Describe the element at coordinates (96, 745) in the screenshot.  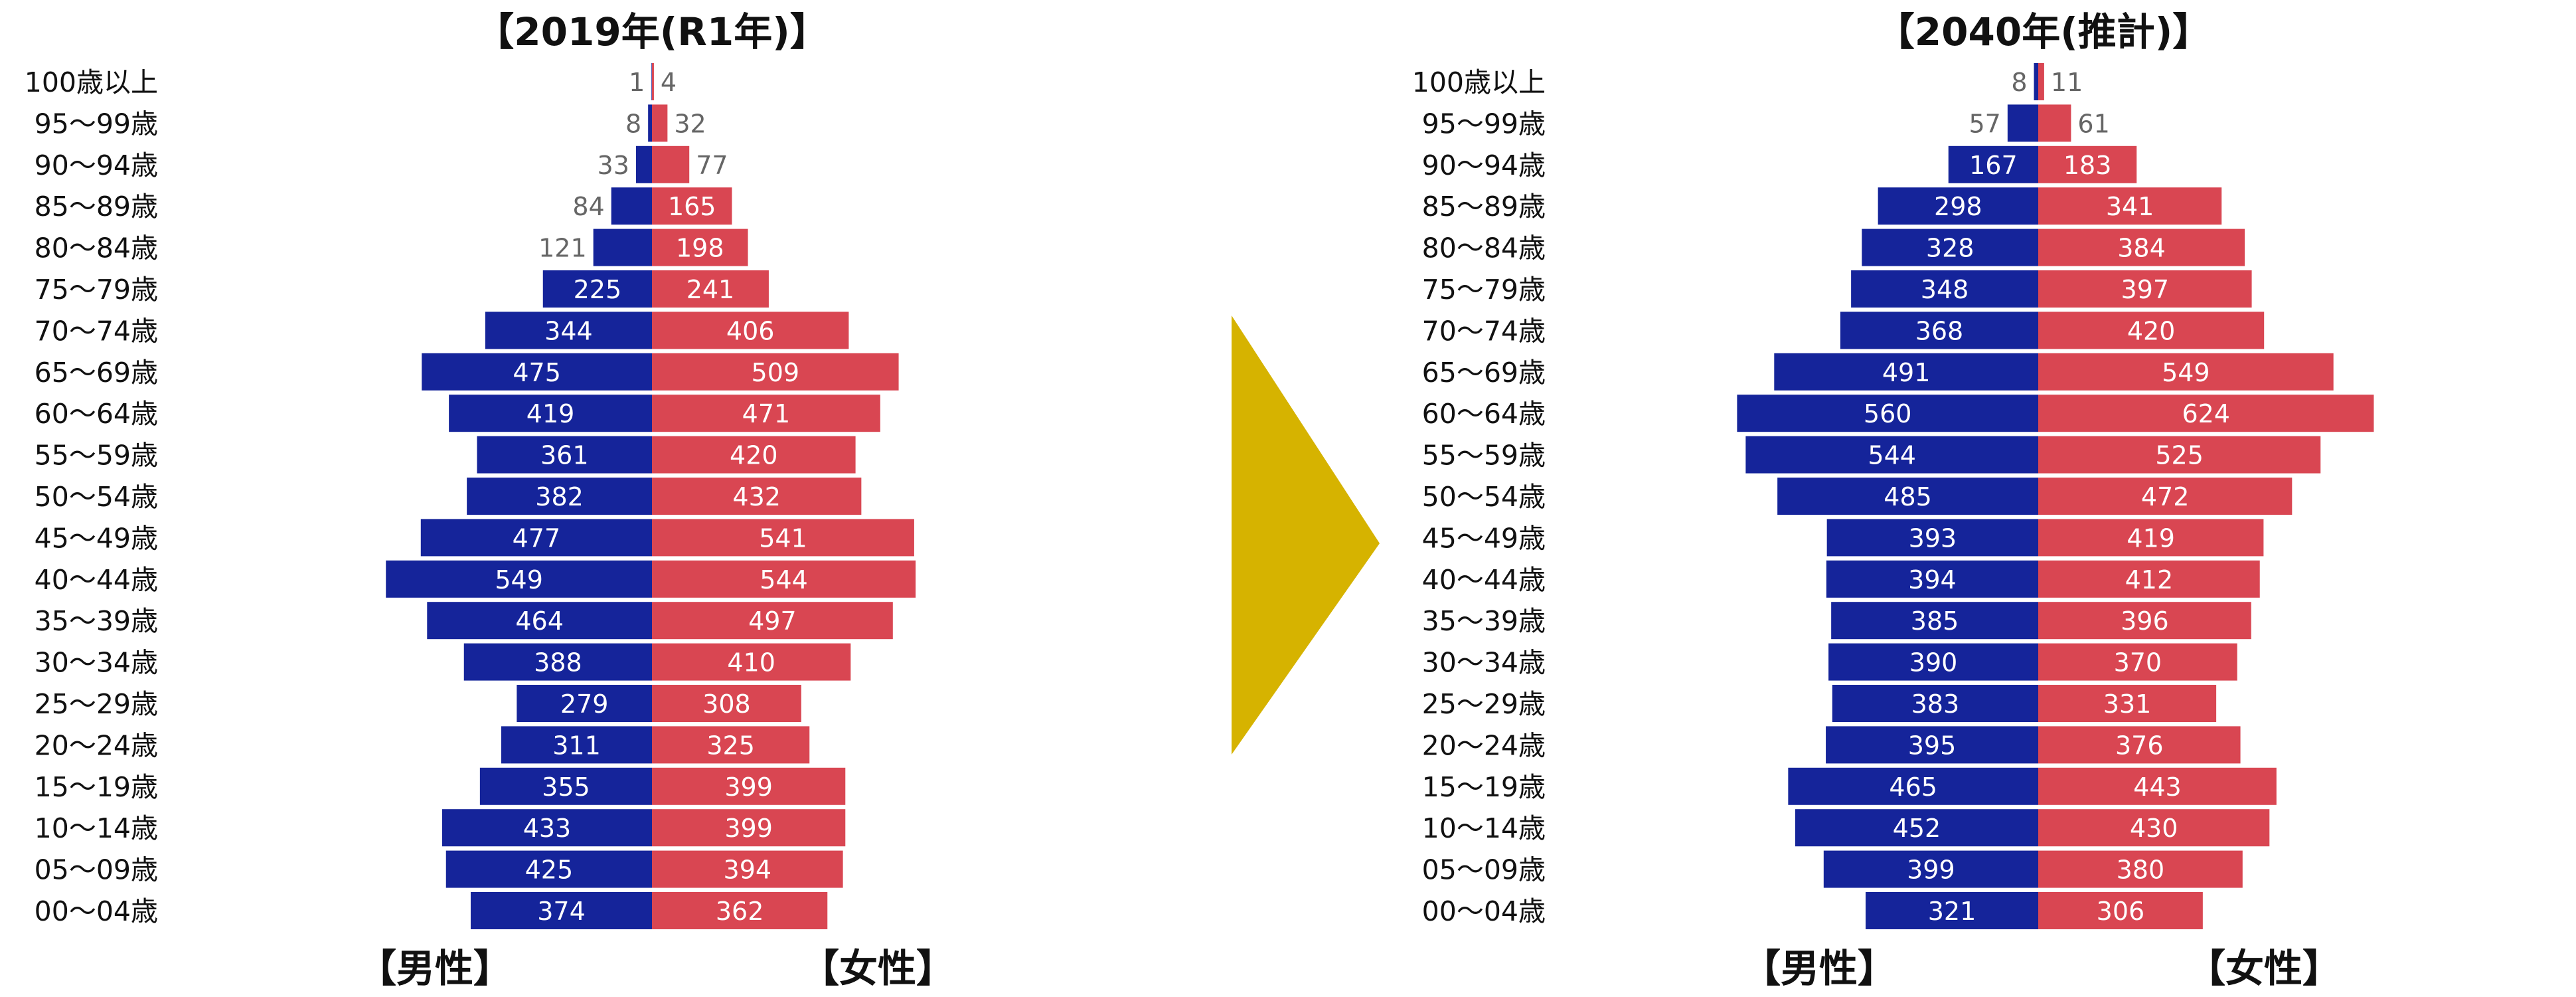
I see `age-label-2019: 20～24歳` at that location.